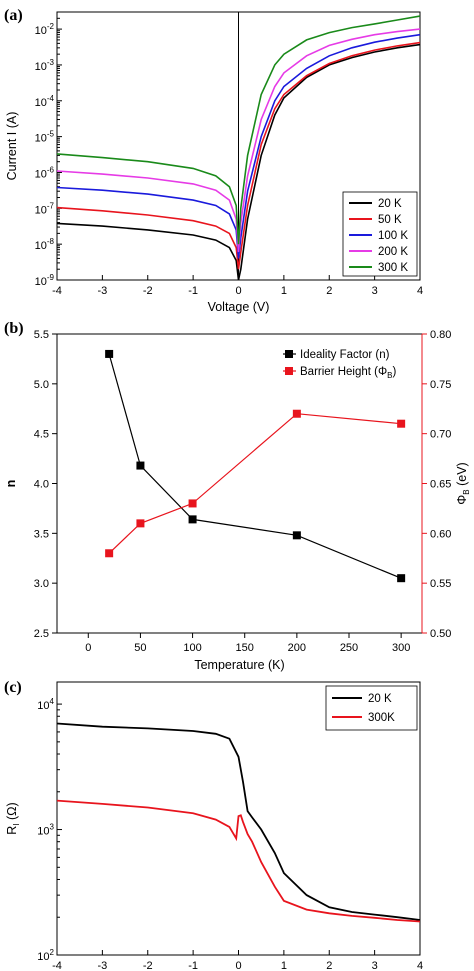 This screenshot has width=474, height=971. I want to click on series-line-300K, so click(238, 861).